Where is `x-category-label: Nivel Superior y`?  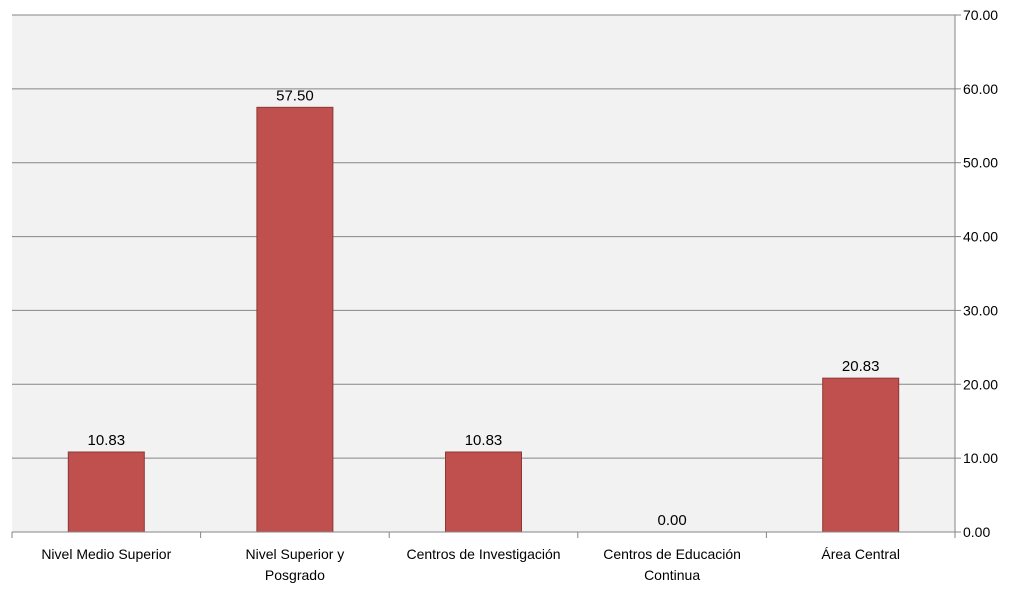 x-category-label: Nivel Superior y is located at coordinates (294, 554).